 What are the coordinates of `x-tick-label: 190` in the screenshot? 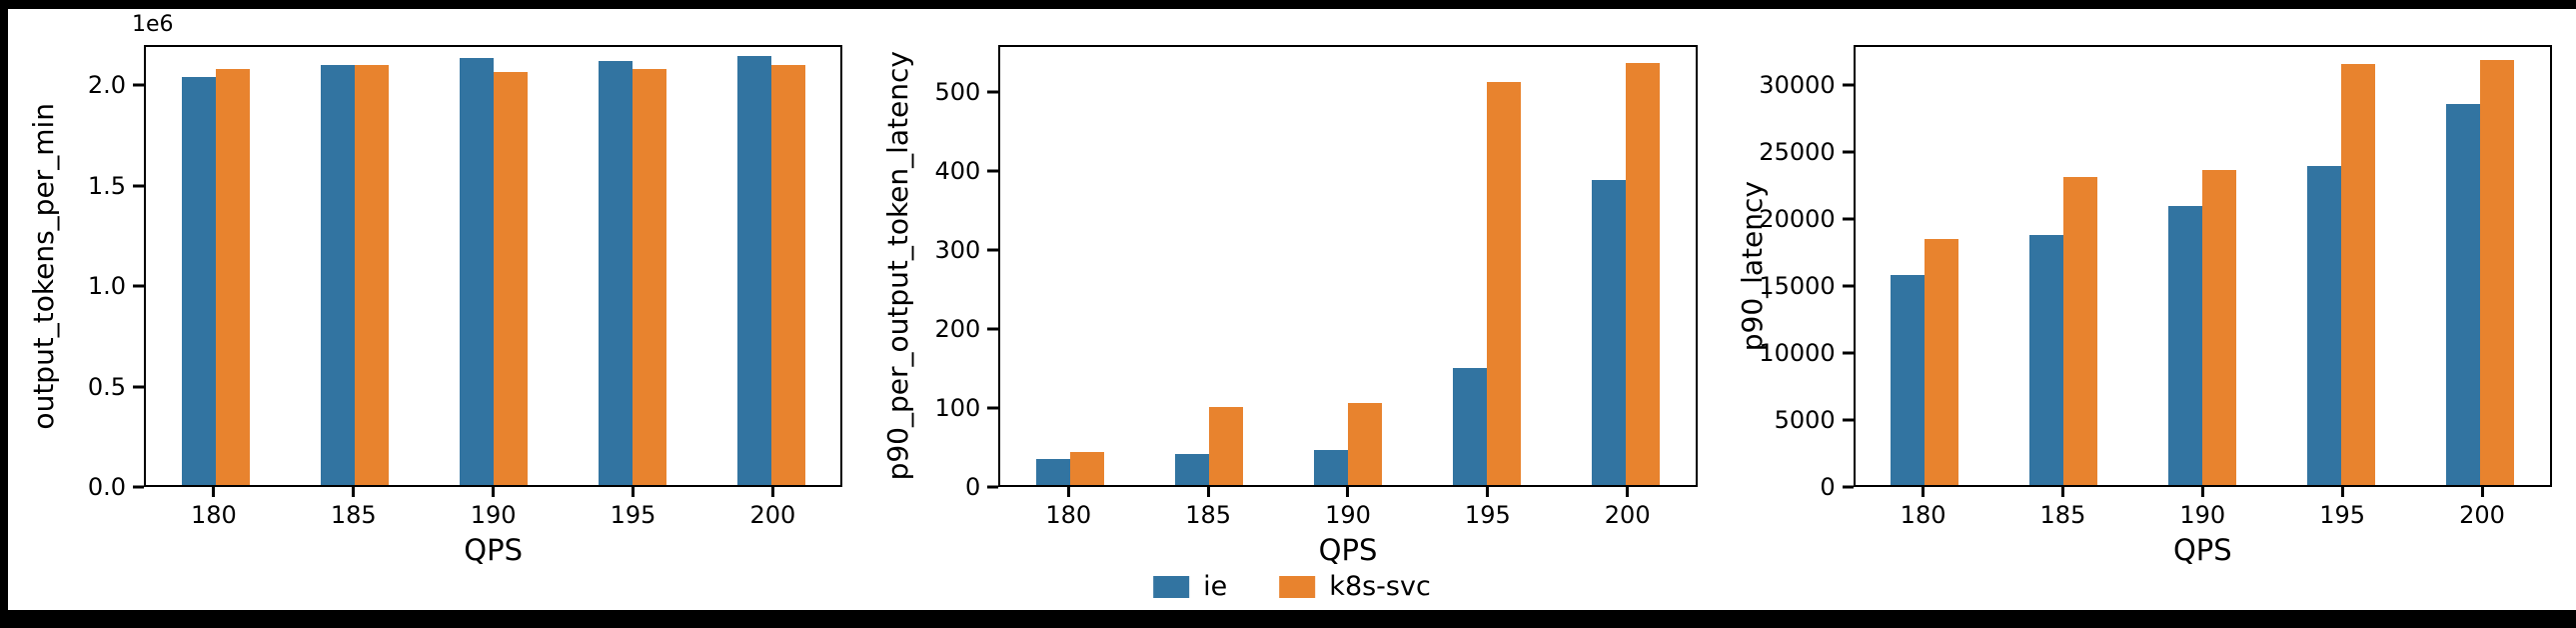 It's located at (493, 515).